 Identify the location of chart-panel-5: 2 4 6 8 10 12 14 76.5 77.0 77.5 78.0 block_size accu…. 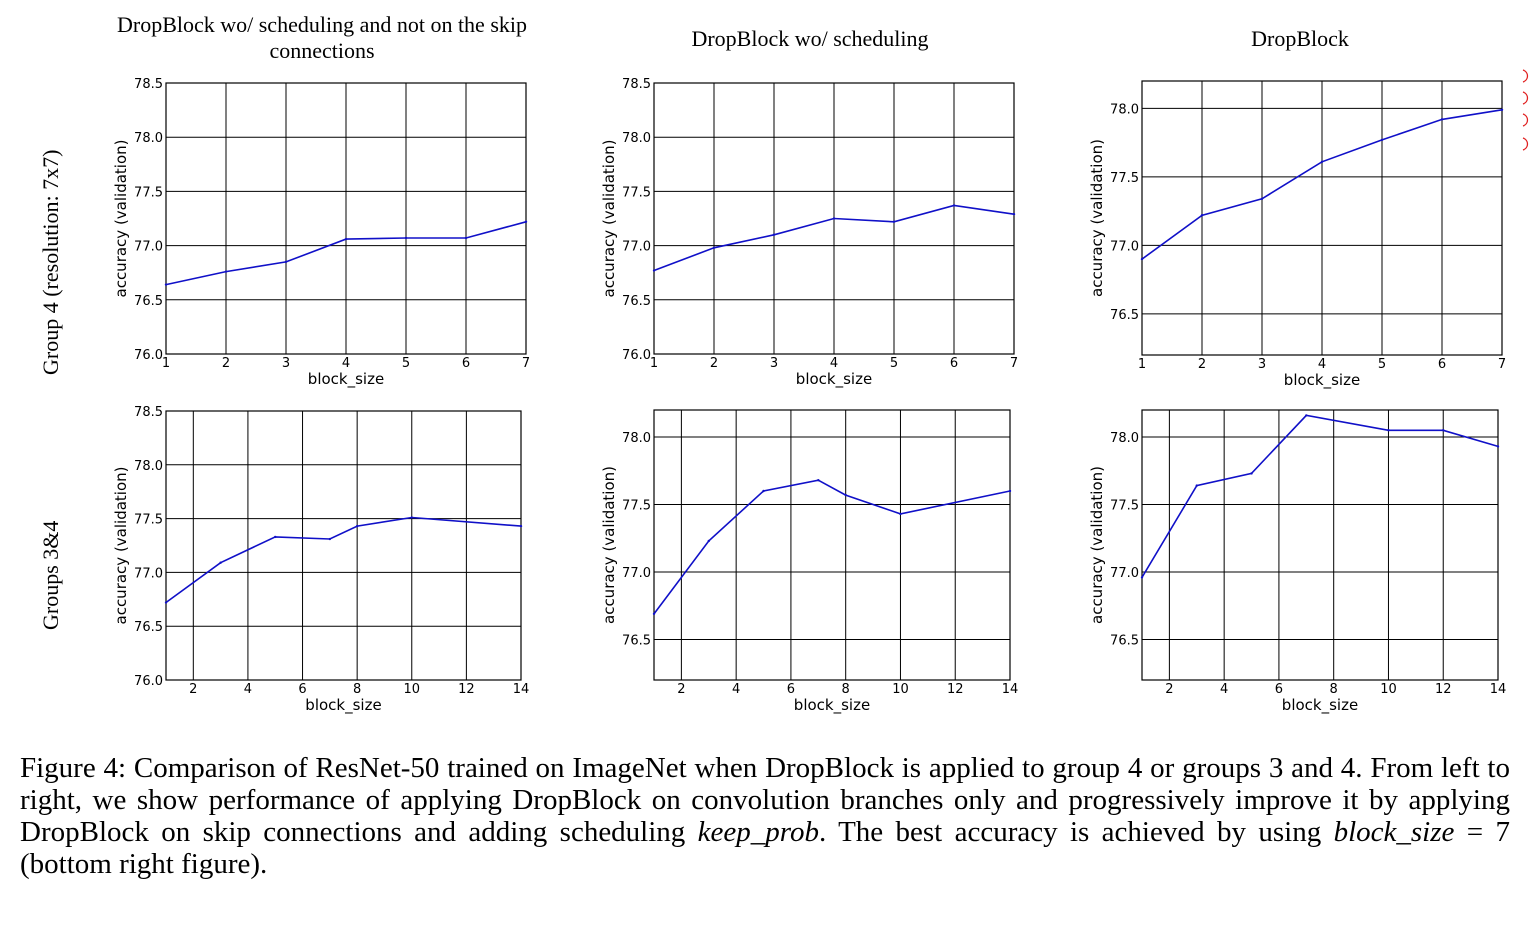
(809, 562).